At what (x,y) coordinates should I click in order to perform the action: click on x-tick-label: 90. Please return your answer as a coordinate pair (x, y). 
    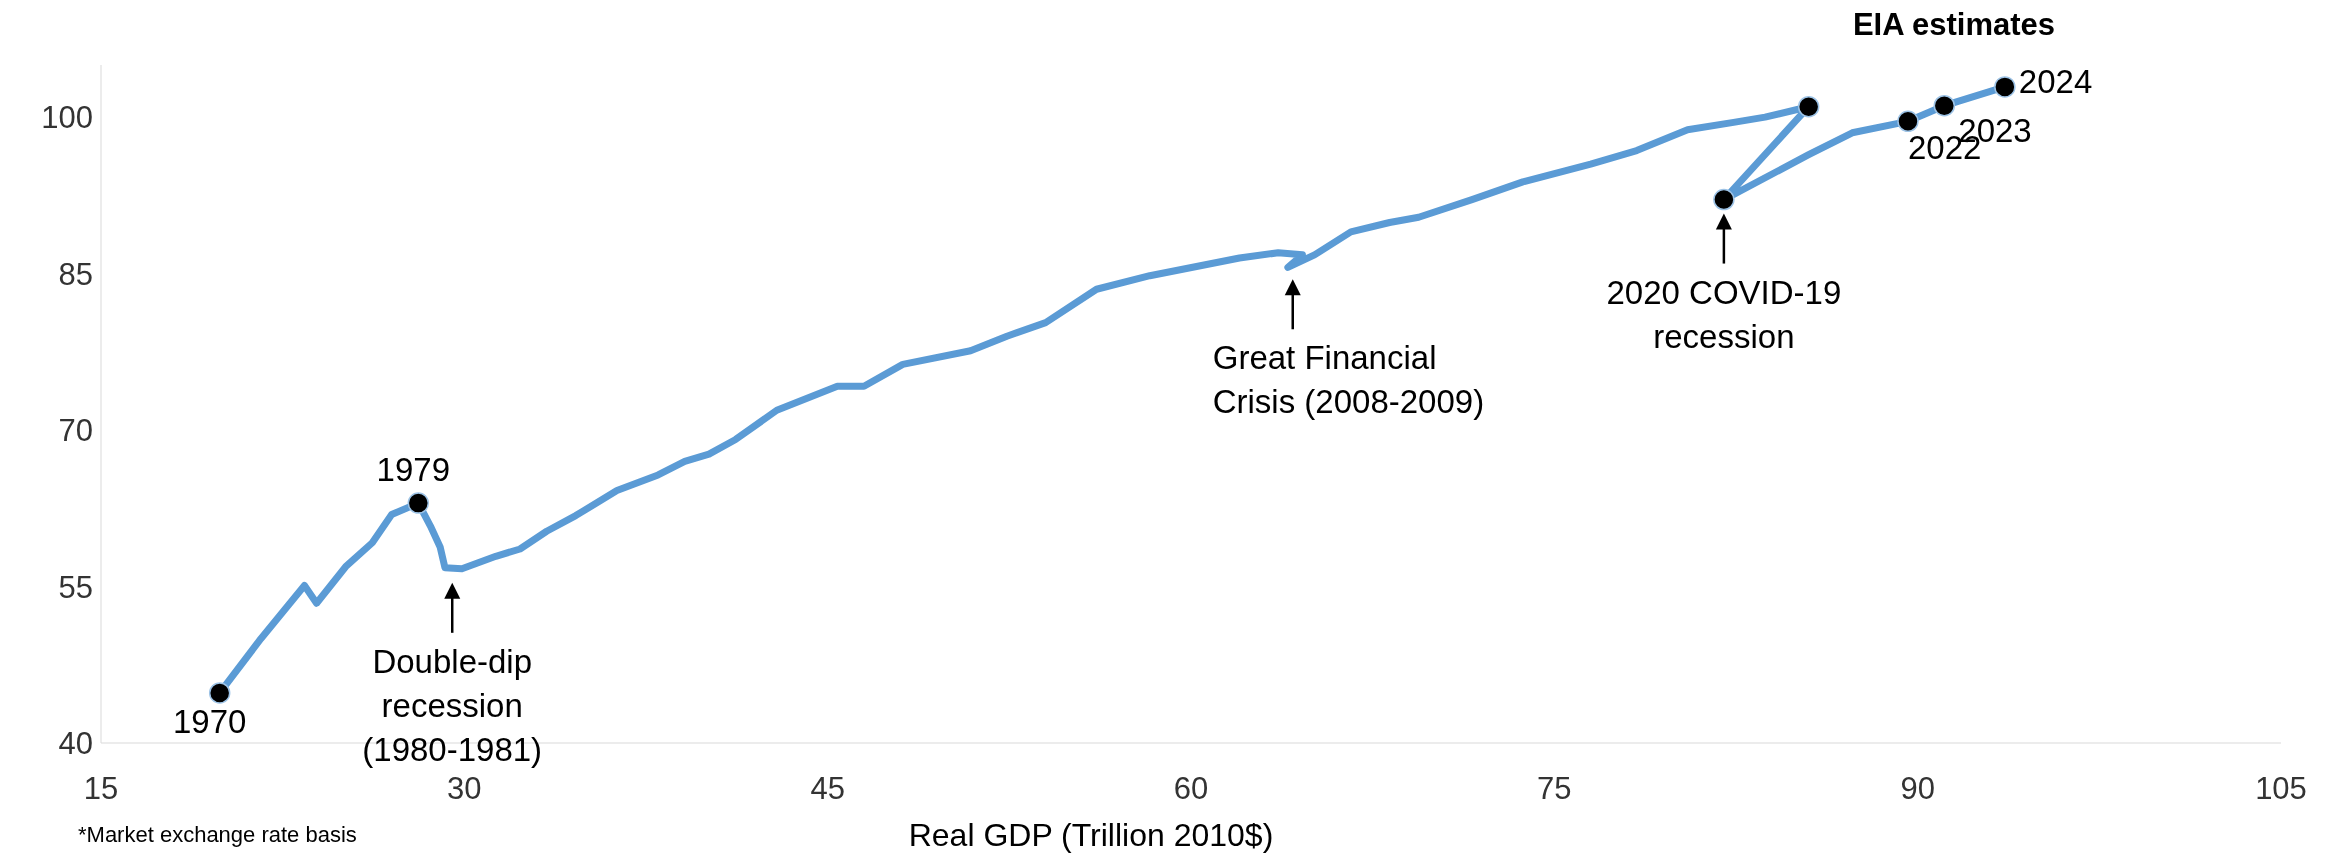
    Looking at the image, I should click on (1917, 789).